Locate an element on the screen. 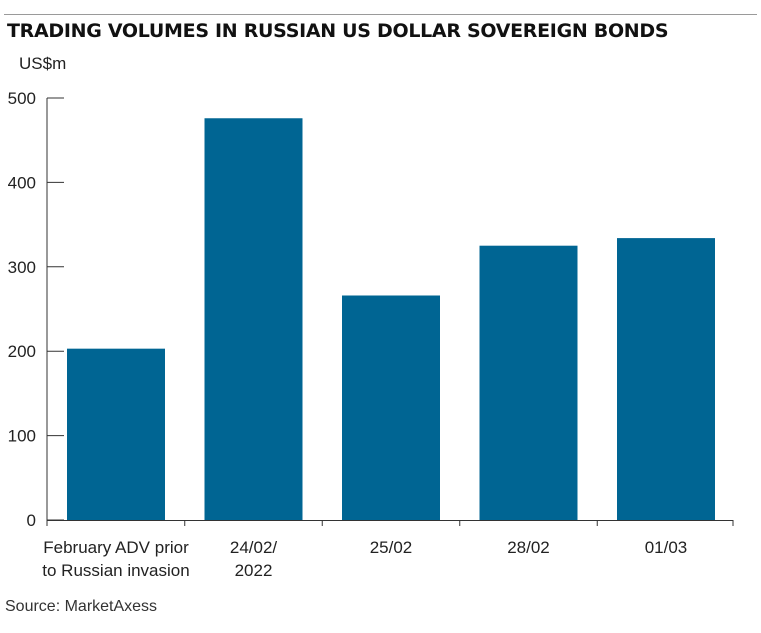  x-category-label: to Russian invasion is located at coordinates (115, 570).